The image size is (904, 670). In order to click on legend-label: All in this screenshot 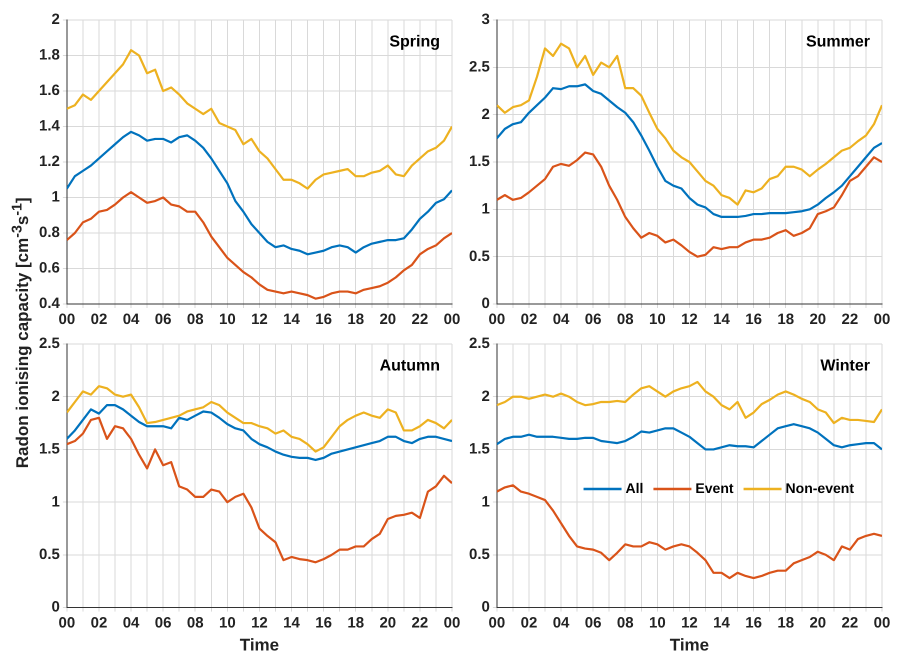, I will do `click(635, 488)`.